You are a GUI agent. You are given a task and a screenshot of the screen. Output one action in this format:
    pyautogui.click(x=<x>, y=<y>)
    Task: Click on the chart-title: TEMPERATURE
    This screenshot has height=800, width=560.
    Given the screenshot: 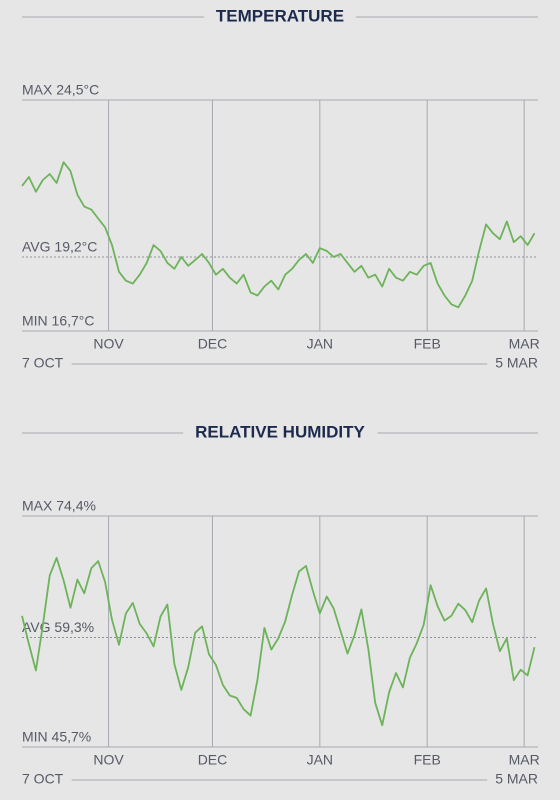 What is the action you would take?
    pyautogui.click(x=280, y=15)
    